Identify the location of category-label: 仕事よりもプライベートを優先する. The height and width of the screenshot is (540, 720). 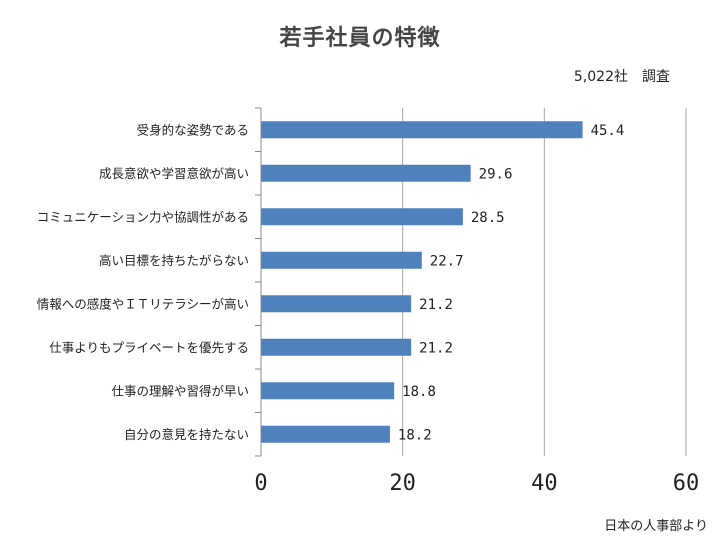
(149, 347).